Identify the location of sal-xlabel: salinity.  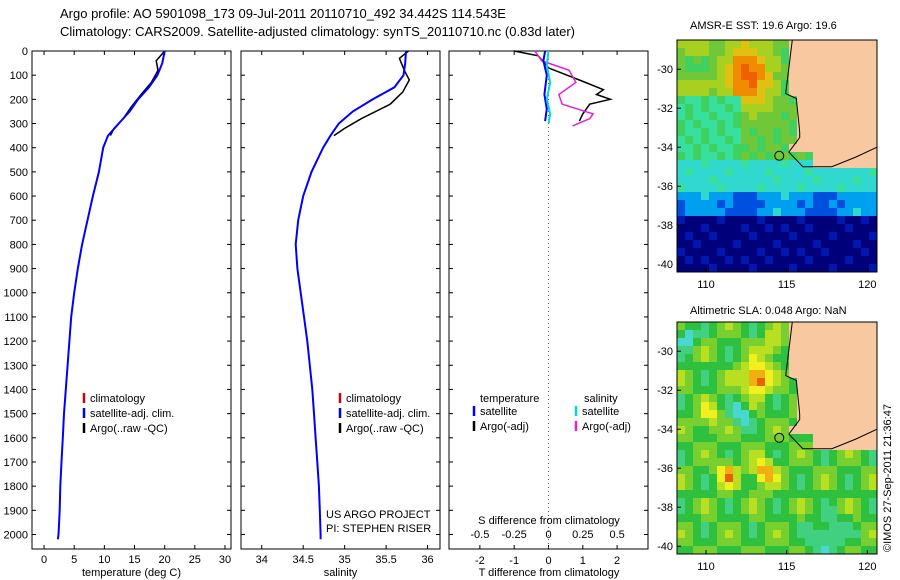
(341, 573).